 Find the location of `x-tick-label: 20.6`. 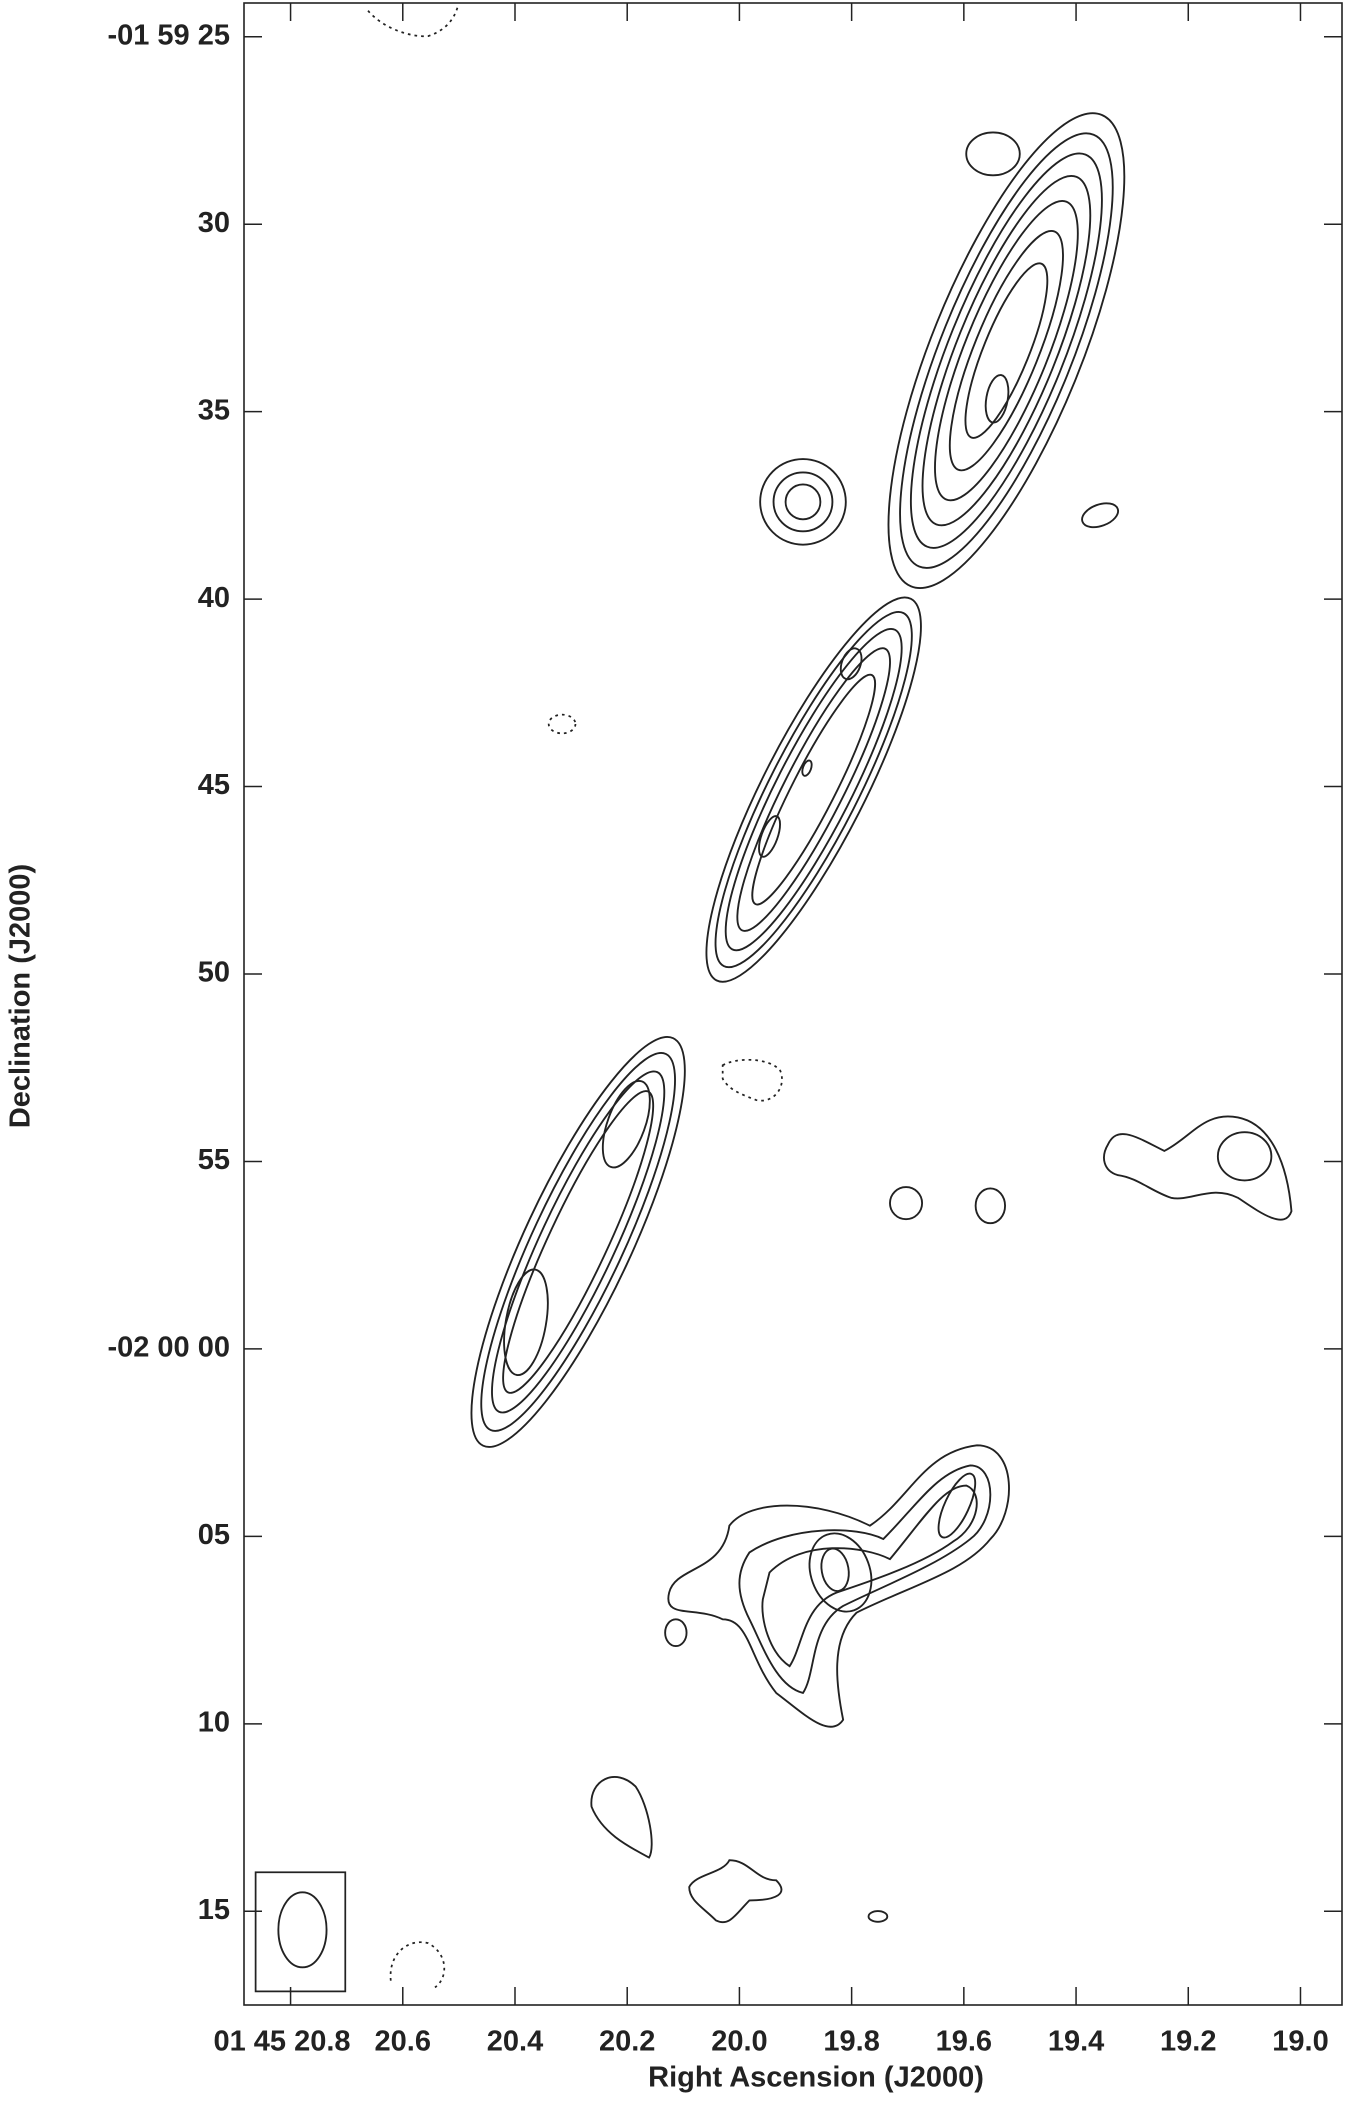

x-tick-label: 20.6 is located at coordinates (403, 2042).